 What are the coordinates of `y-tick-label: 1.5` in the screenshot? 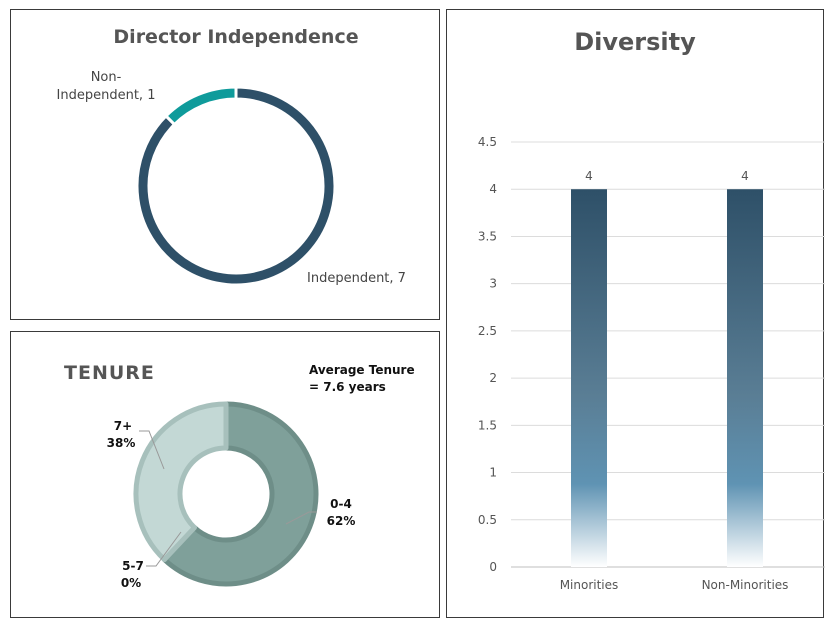 It's located at (487, 425).